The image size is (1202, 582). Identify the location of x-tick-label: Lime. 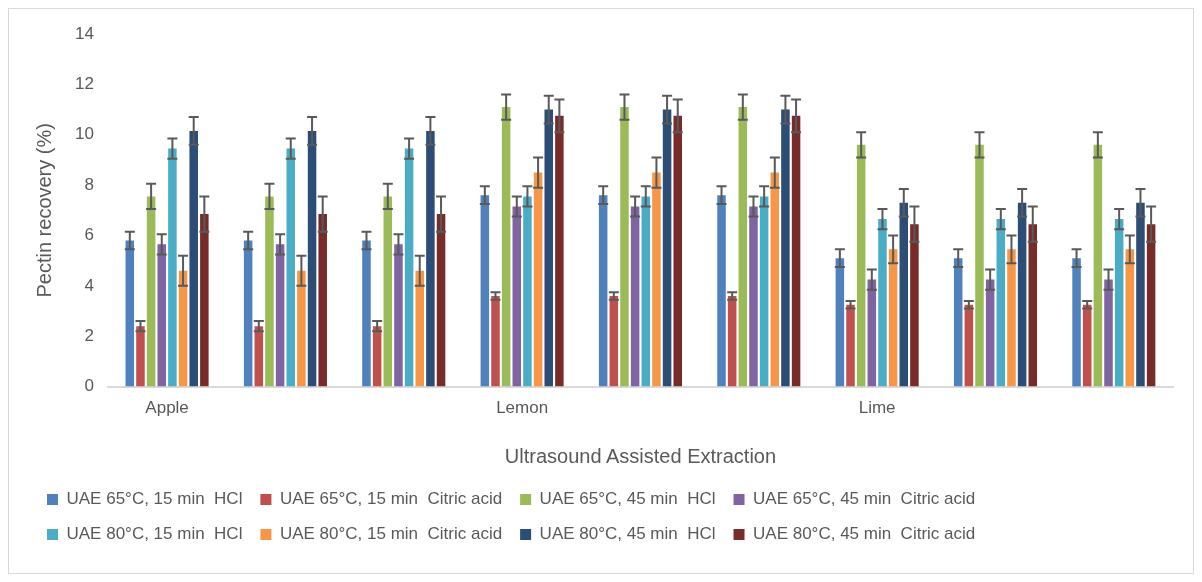
(877, 408).